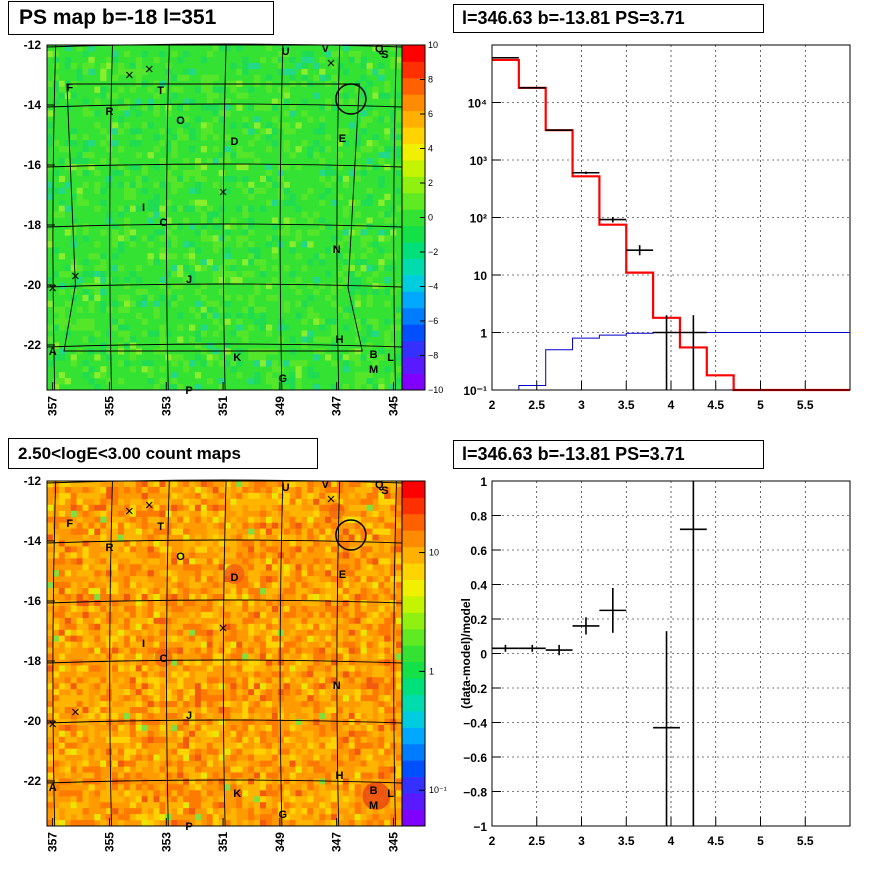  What do you see at coordinates (110, 112) in the screenshot?
I see `source-label: R` at bounding box center [110, 112].